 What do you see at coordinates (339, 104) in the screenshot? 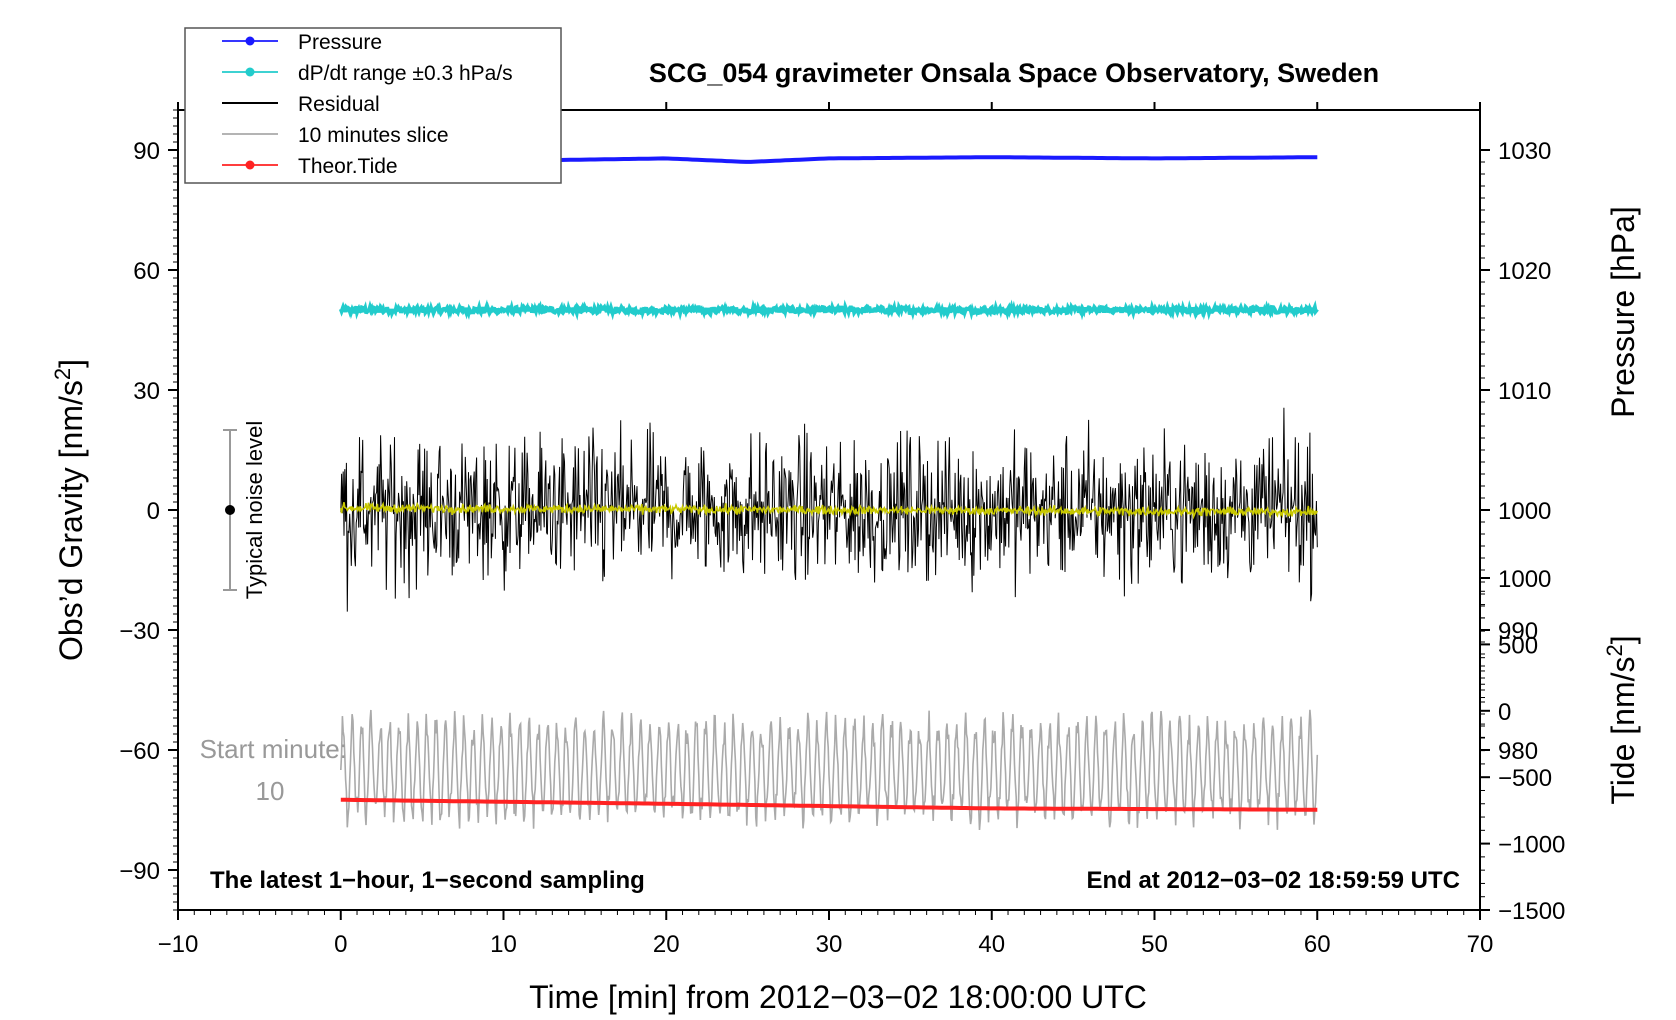
I see `legend-label: Residual` at bounding box center [339, 104].